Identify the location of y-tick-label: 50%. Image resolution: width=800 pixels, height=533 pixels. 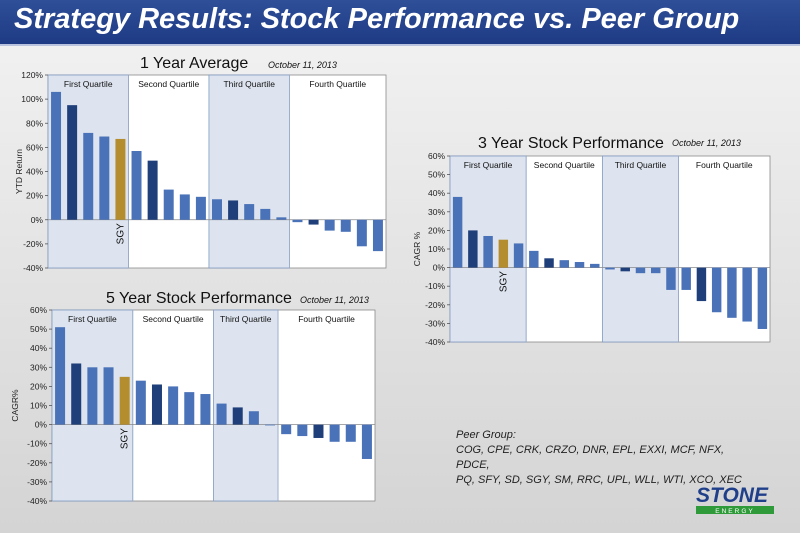
(38, 329).